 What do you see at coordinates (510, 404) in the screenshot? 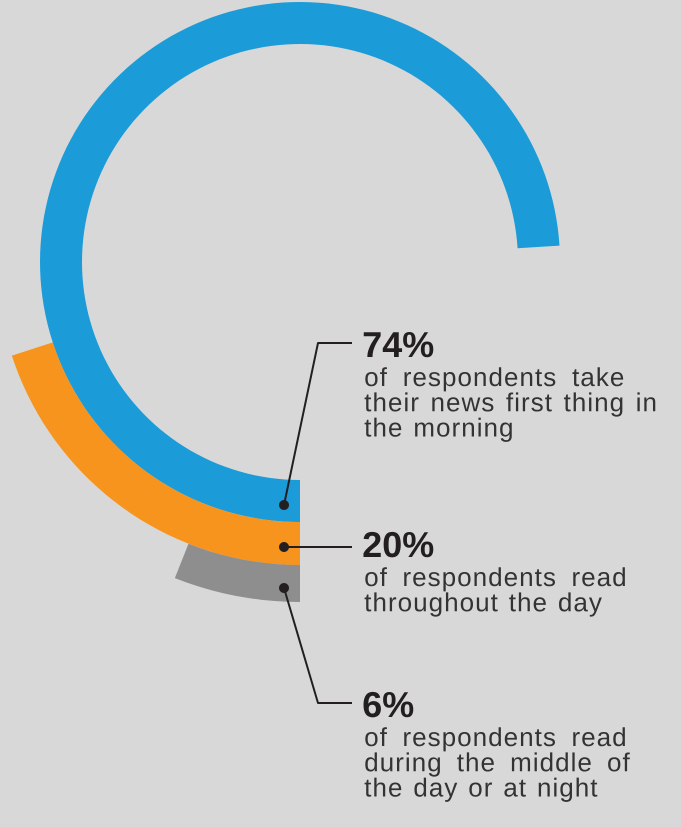
I see `category-label: of respondents take their news first thing in the morning` at bounding box center [510, 404].